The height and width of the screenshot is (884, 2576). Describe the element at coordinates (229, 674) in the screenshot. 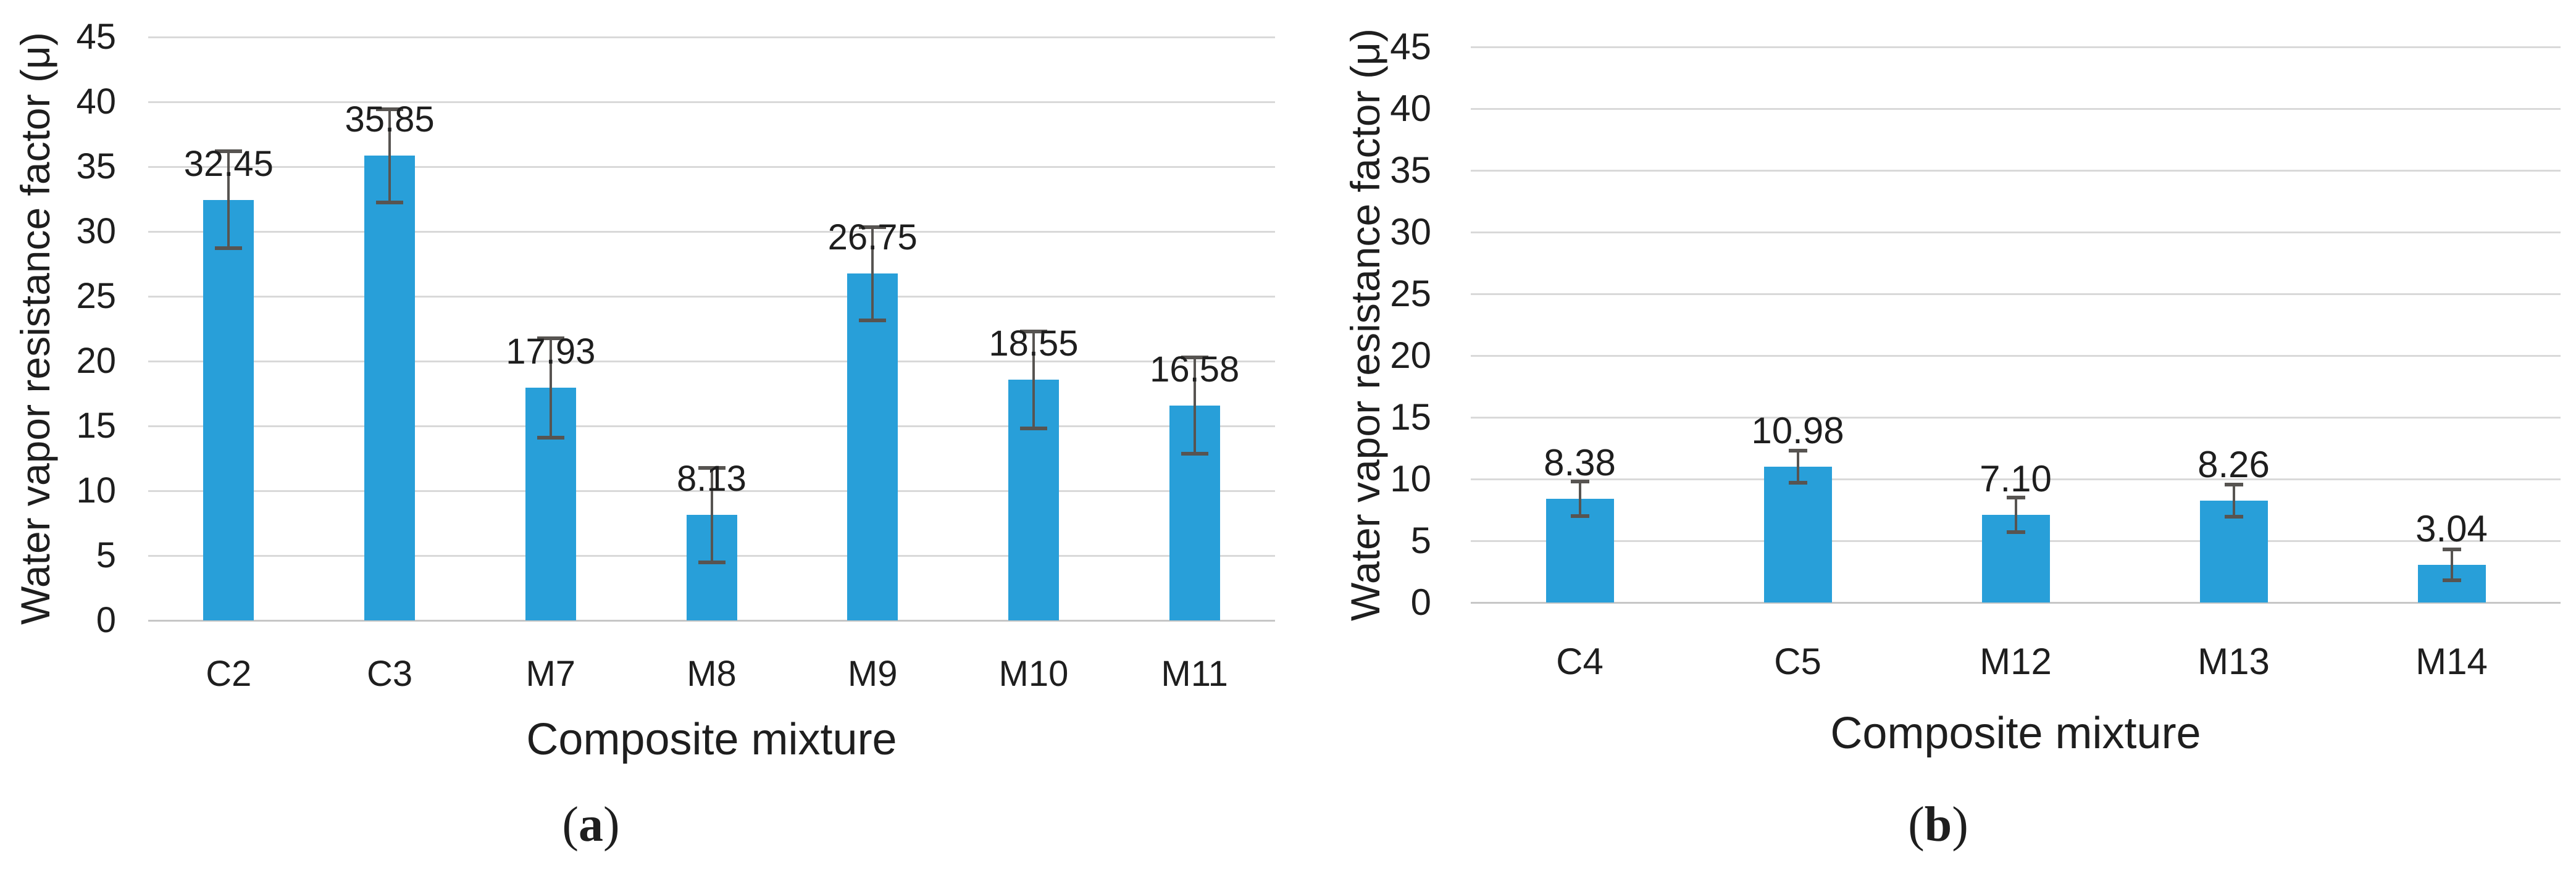

I see `x-tick-label-C2: C2` at that location.